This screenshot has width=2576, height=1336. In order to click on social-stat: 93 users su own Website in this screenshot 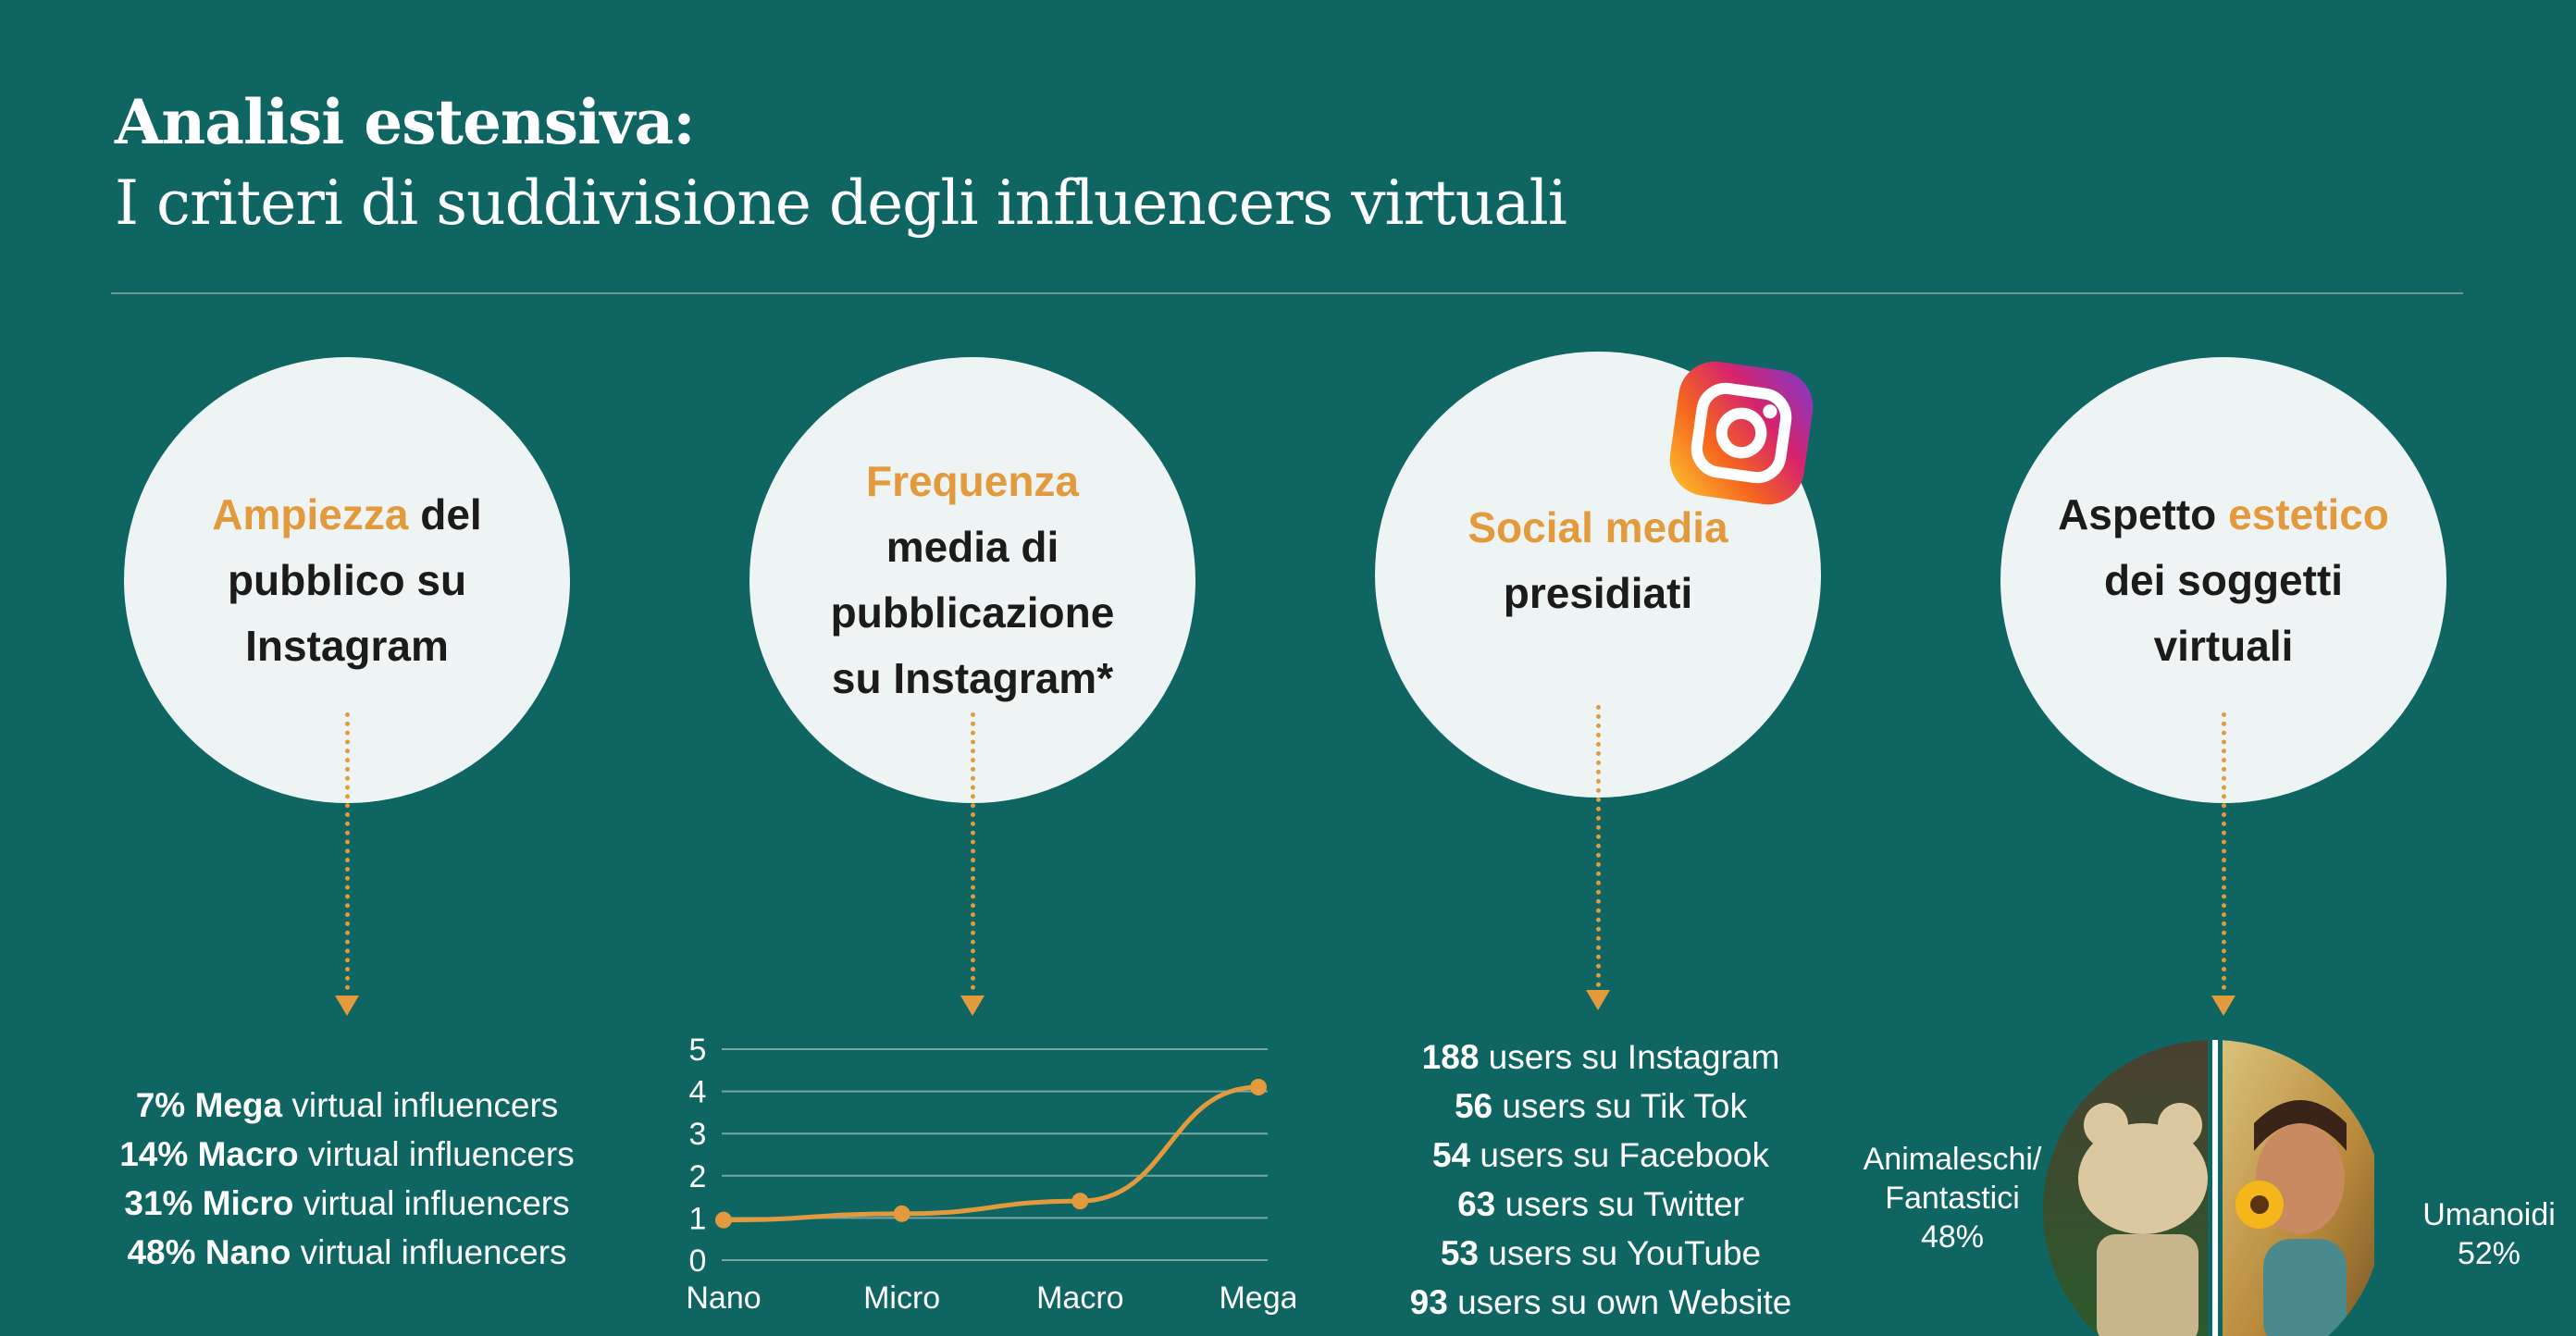, I will do `click(1601, 1302)`.